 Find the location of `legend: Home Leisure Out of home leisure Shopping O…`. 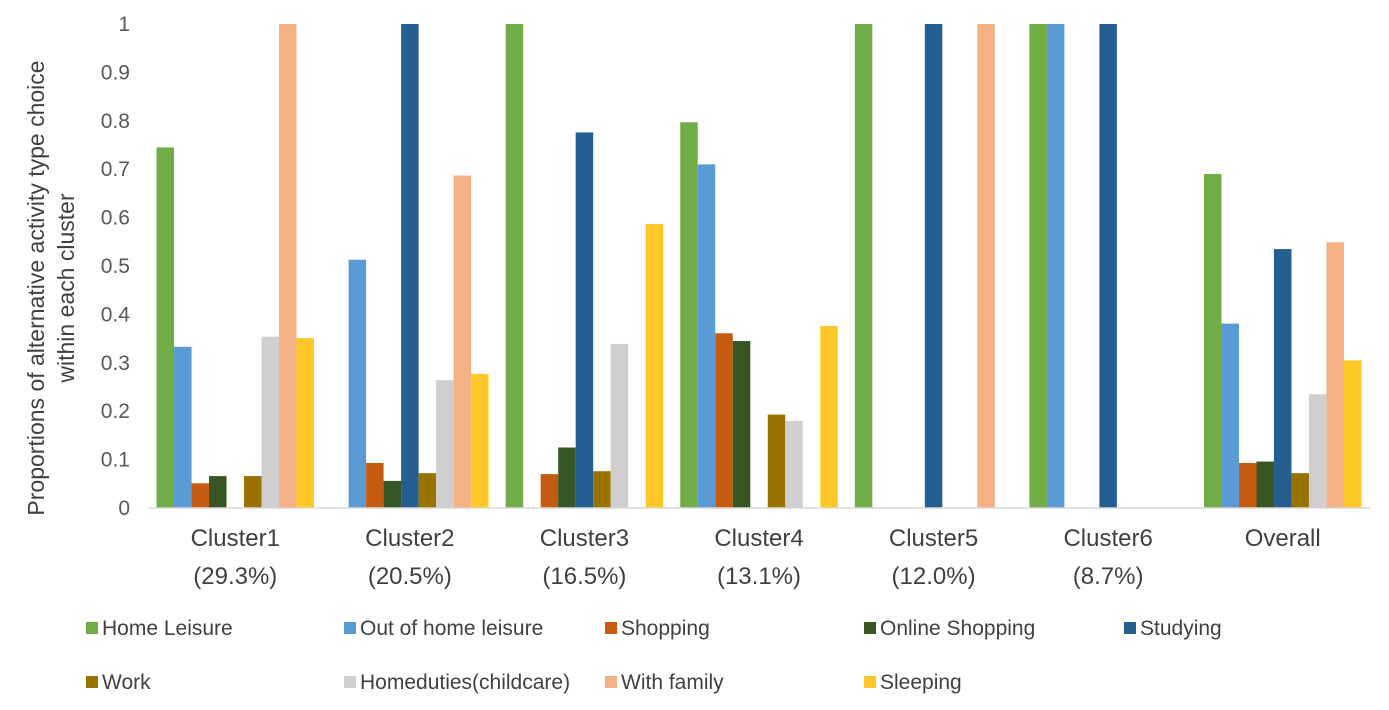

legend: Home Leisure Out of home leisure Shopping O… is located at coordinates (654, 655).